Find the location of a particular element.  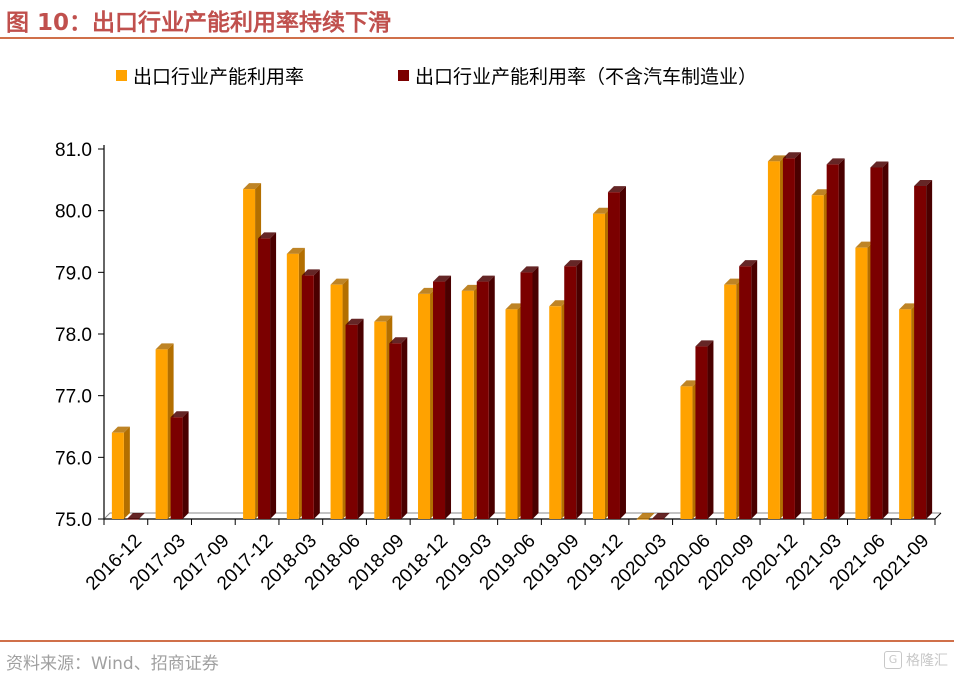

chart-legend: 出口行业产能利用率 出口行业产能利用率（不含汽车制造业） is located at coordinates (477, 77).